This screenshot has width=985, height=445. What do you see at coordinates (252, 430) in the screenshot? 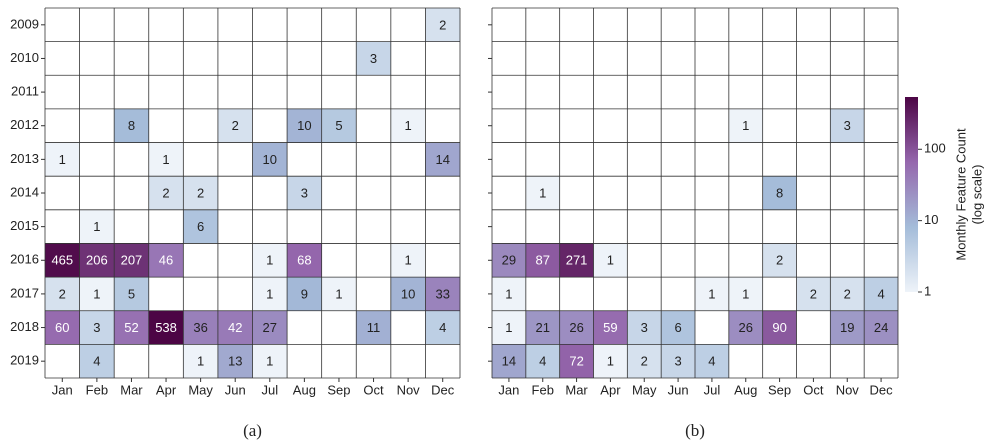
I see `panel-label: (a)` at bounding box center [252, 430].